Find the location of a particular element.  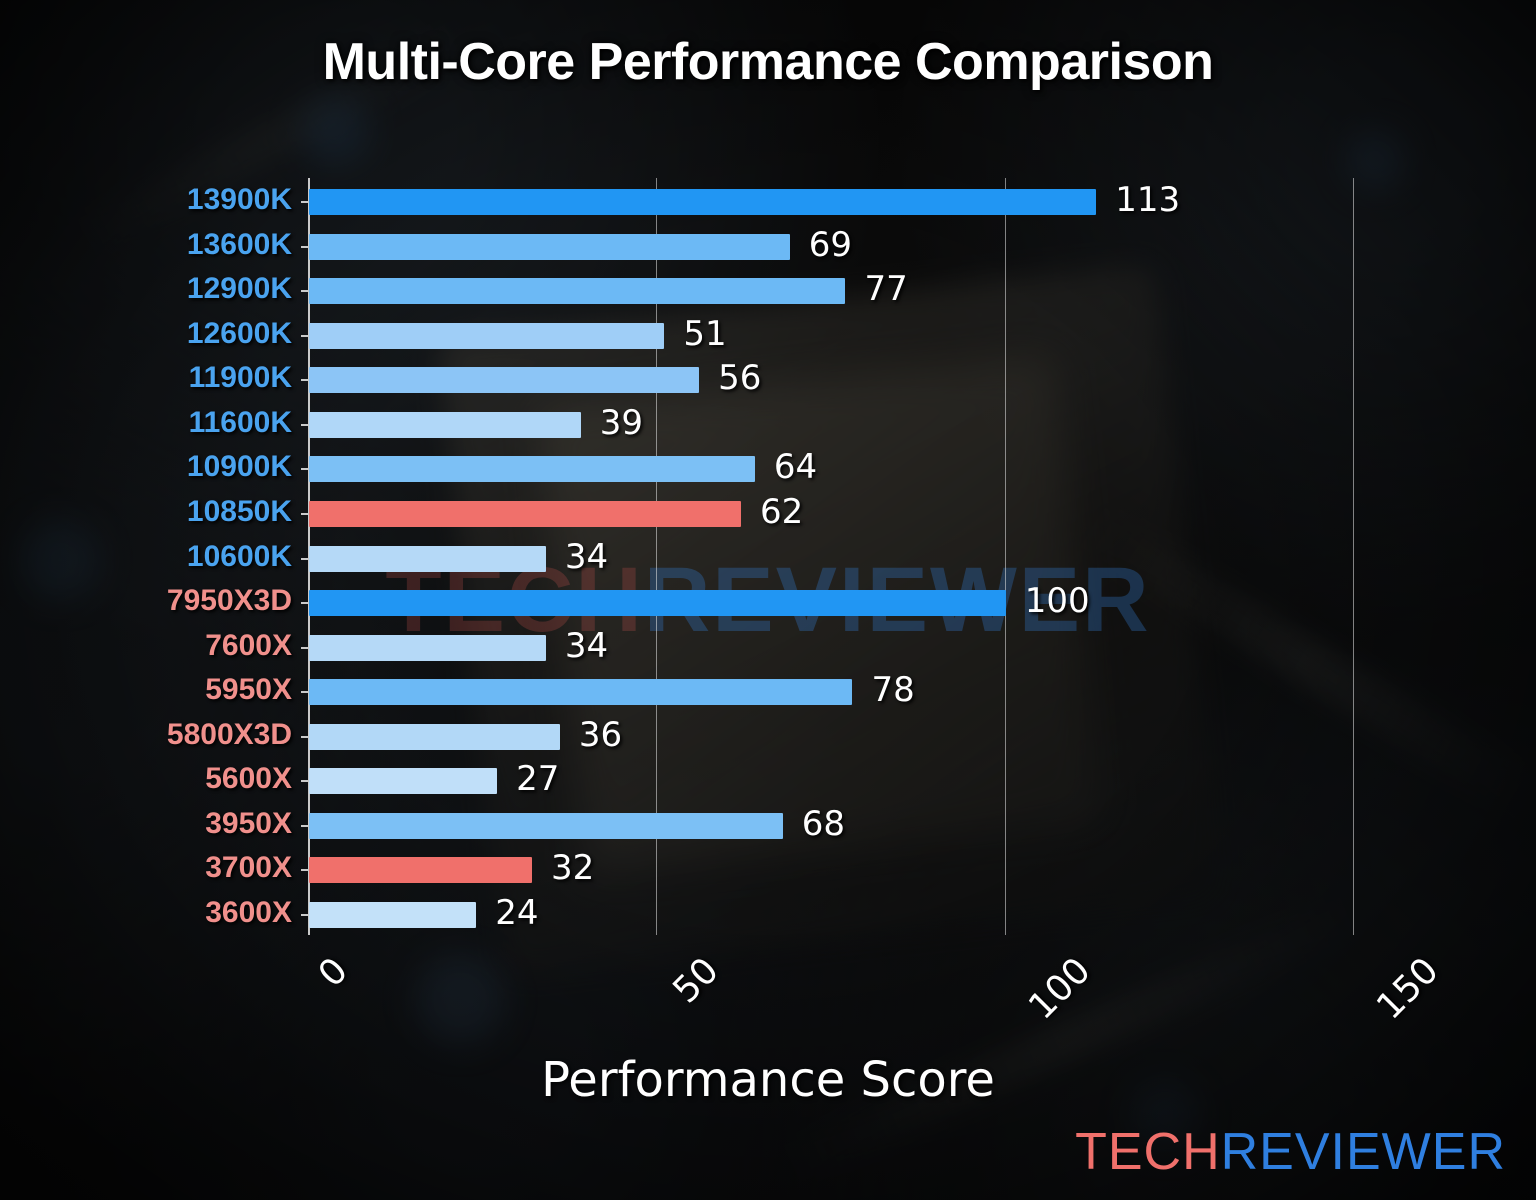

x-tick-label: 50 is located at coordinates (696, 981).